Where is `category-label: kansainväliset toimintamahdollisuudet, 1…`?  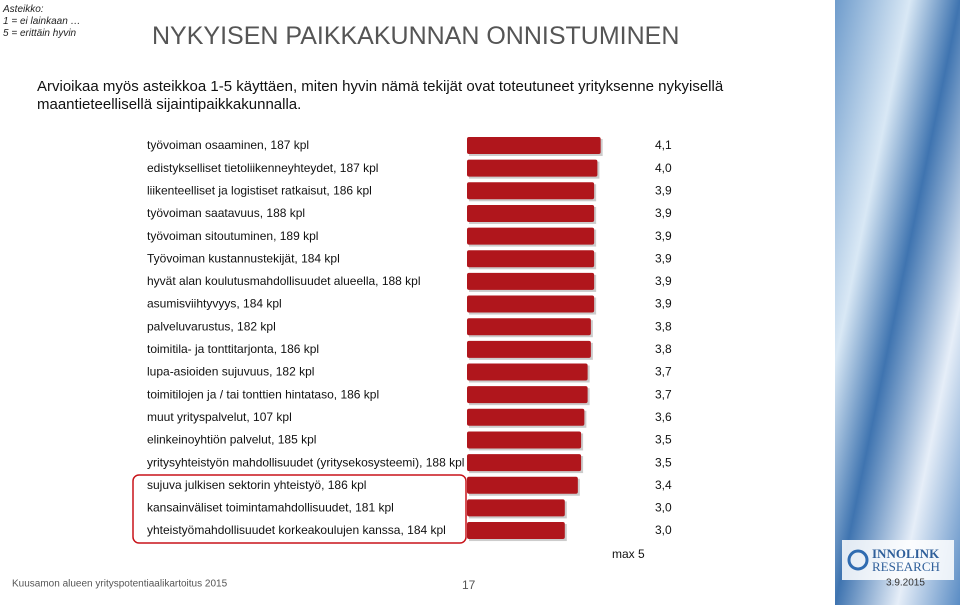 category-label: kansainväliset toimintamahdollisuudet, 1… is located at coordinates (270, 508).